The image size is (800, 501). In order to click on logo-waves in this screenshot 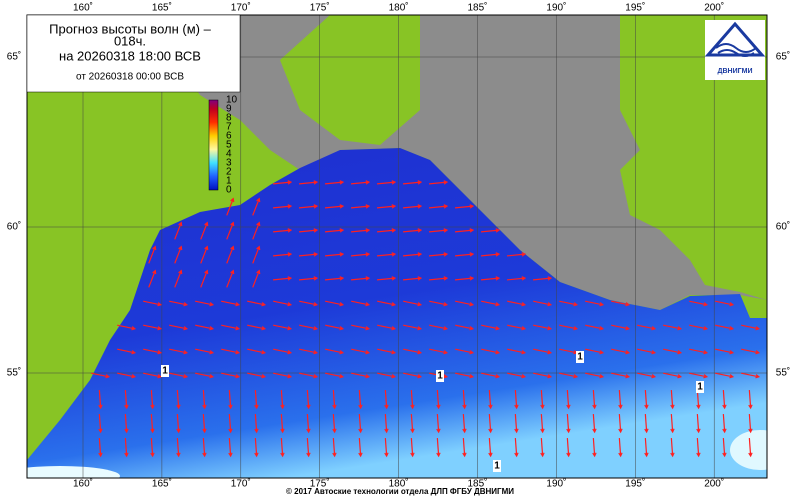, I will do `click(736, 50)`.